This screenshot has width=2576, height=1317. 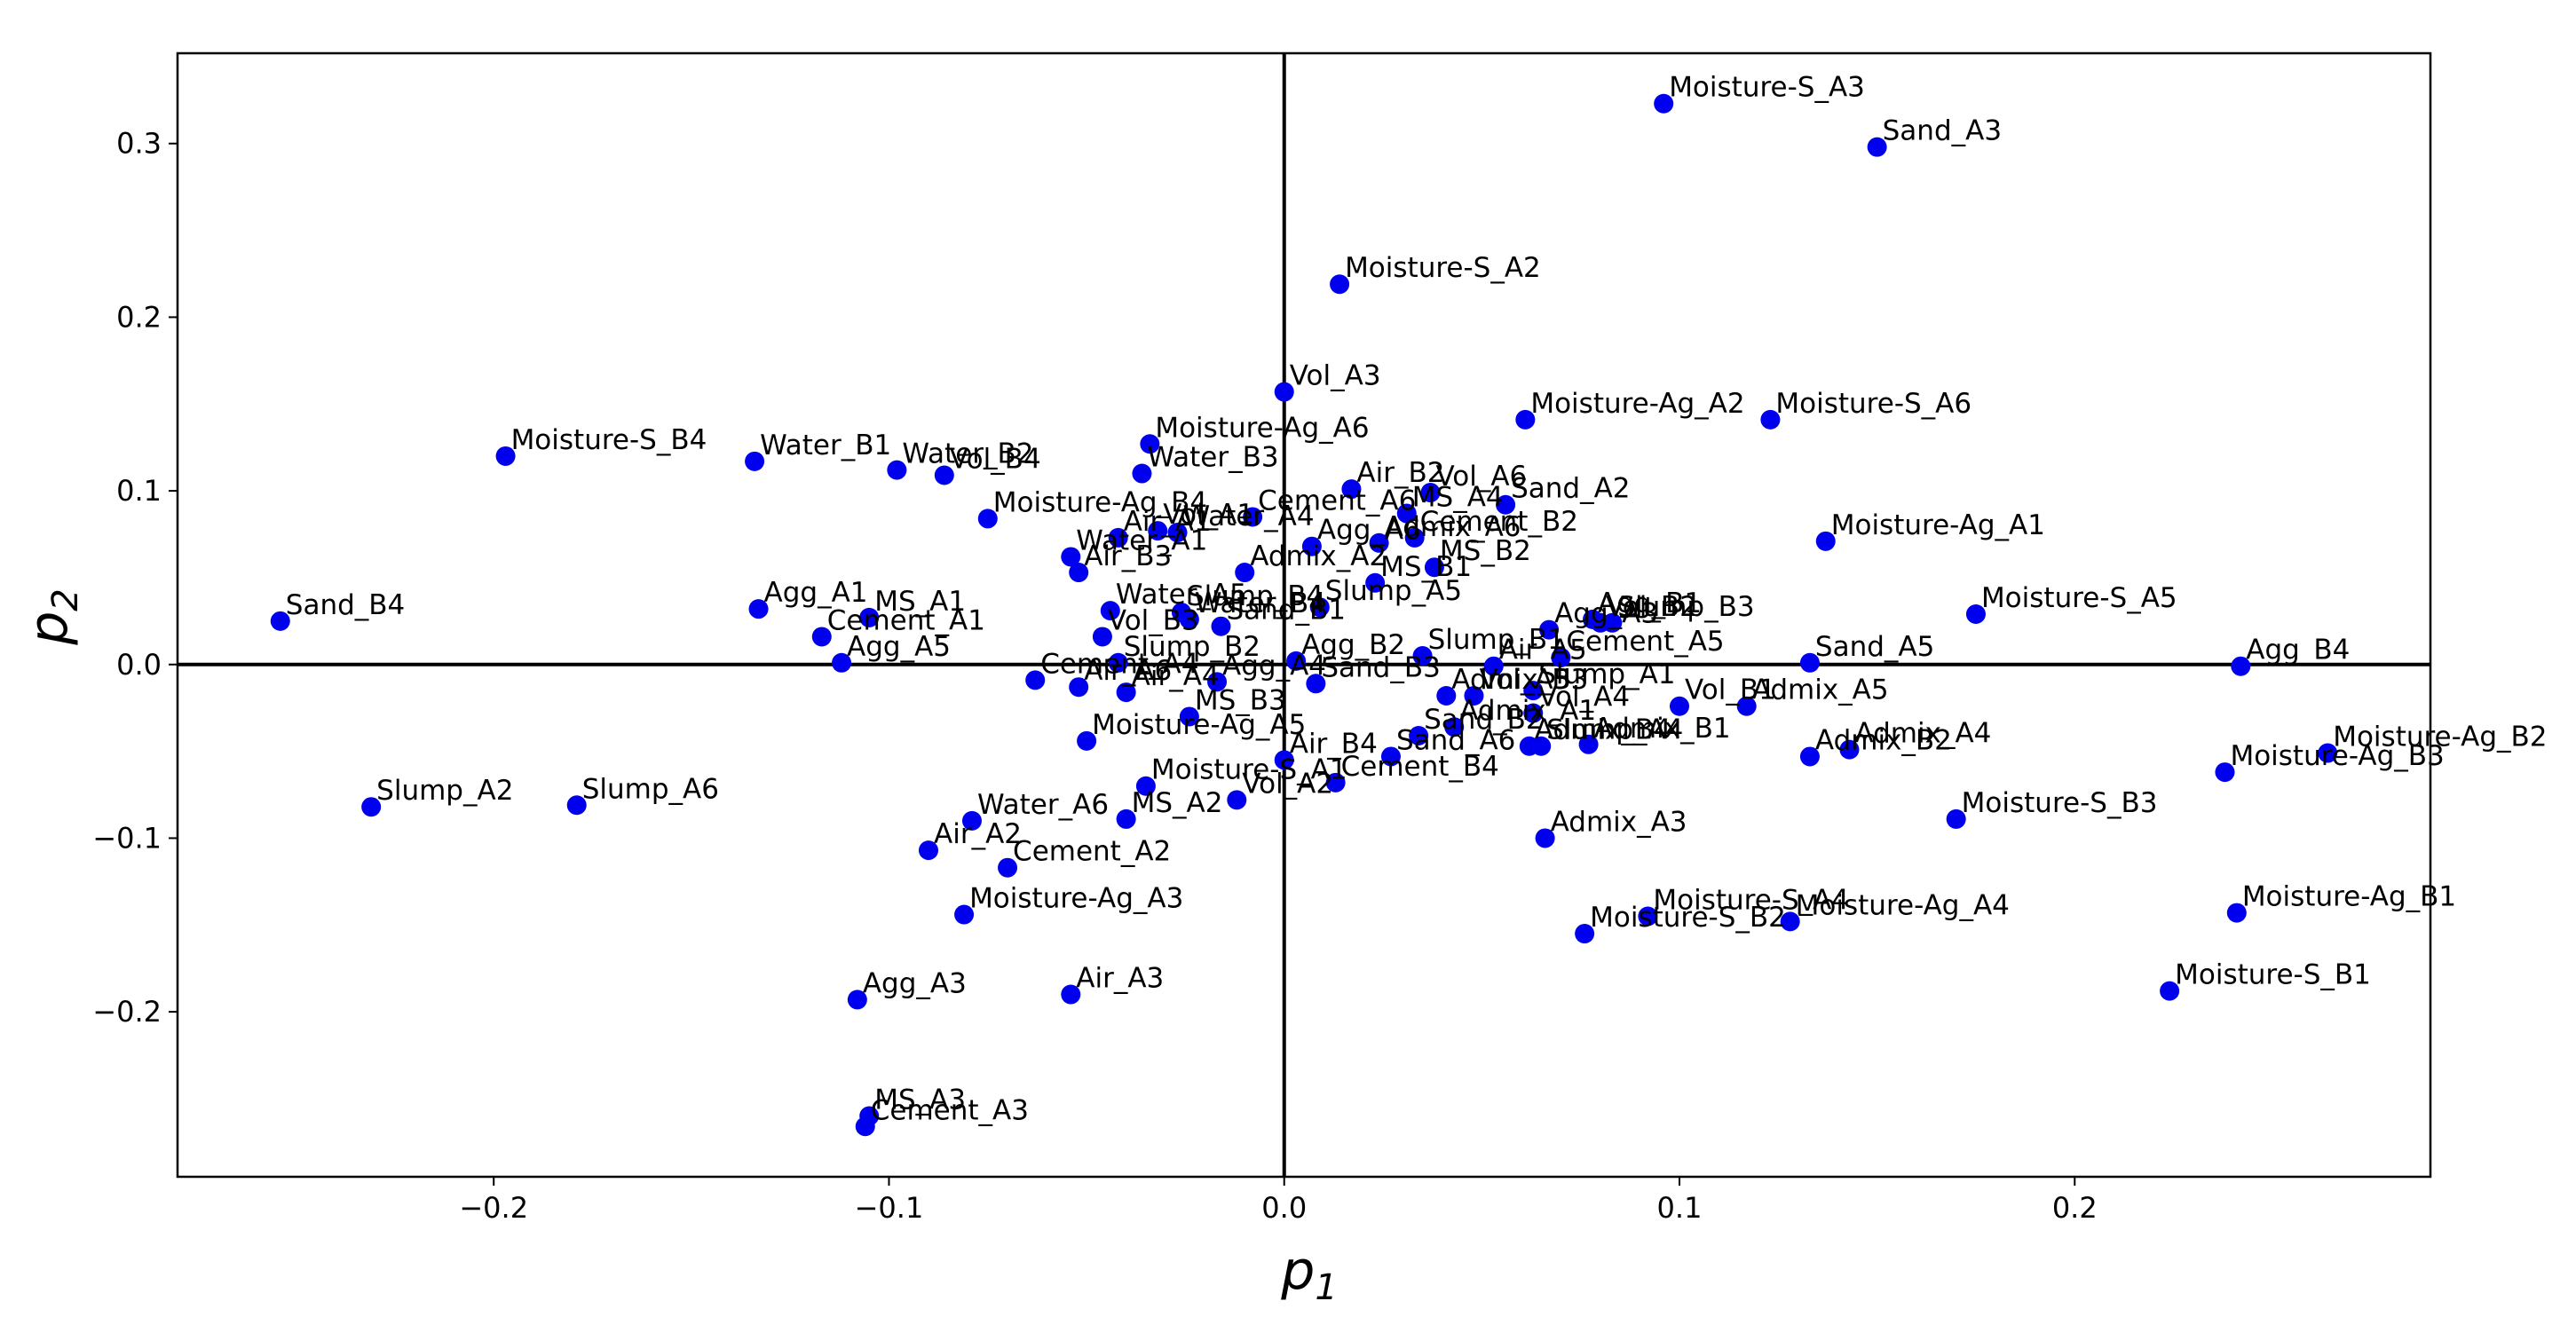 What do you see at coordinates (1199, 725) in the screenshot?
I see `point-label: Moisture-Ag_A5` at bounding box center [1199, 725].